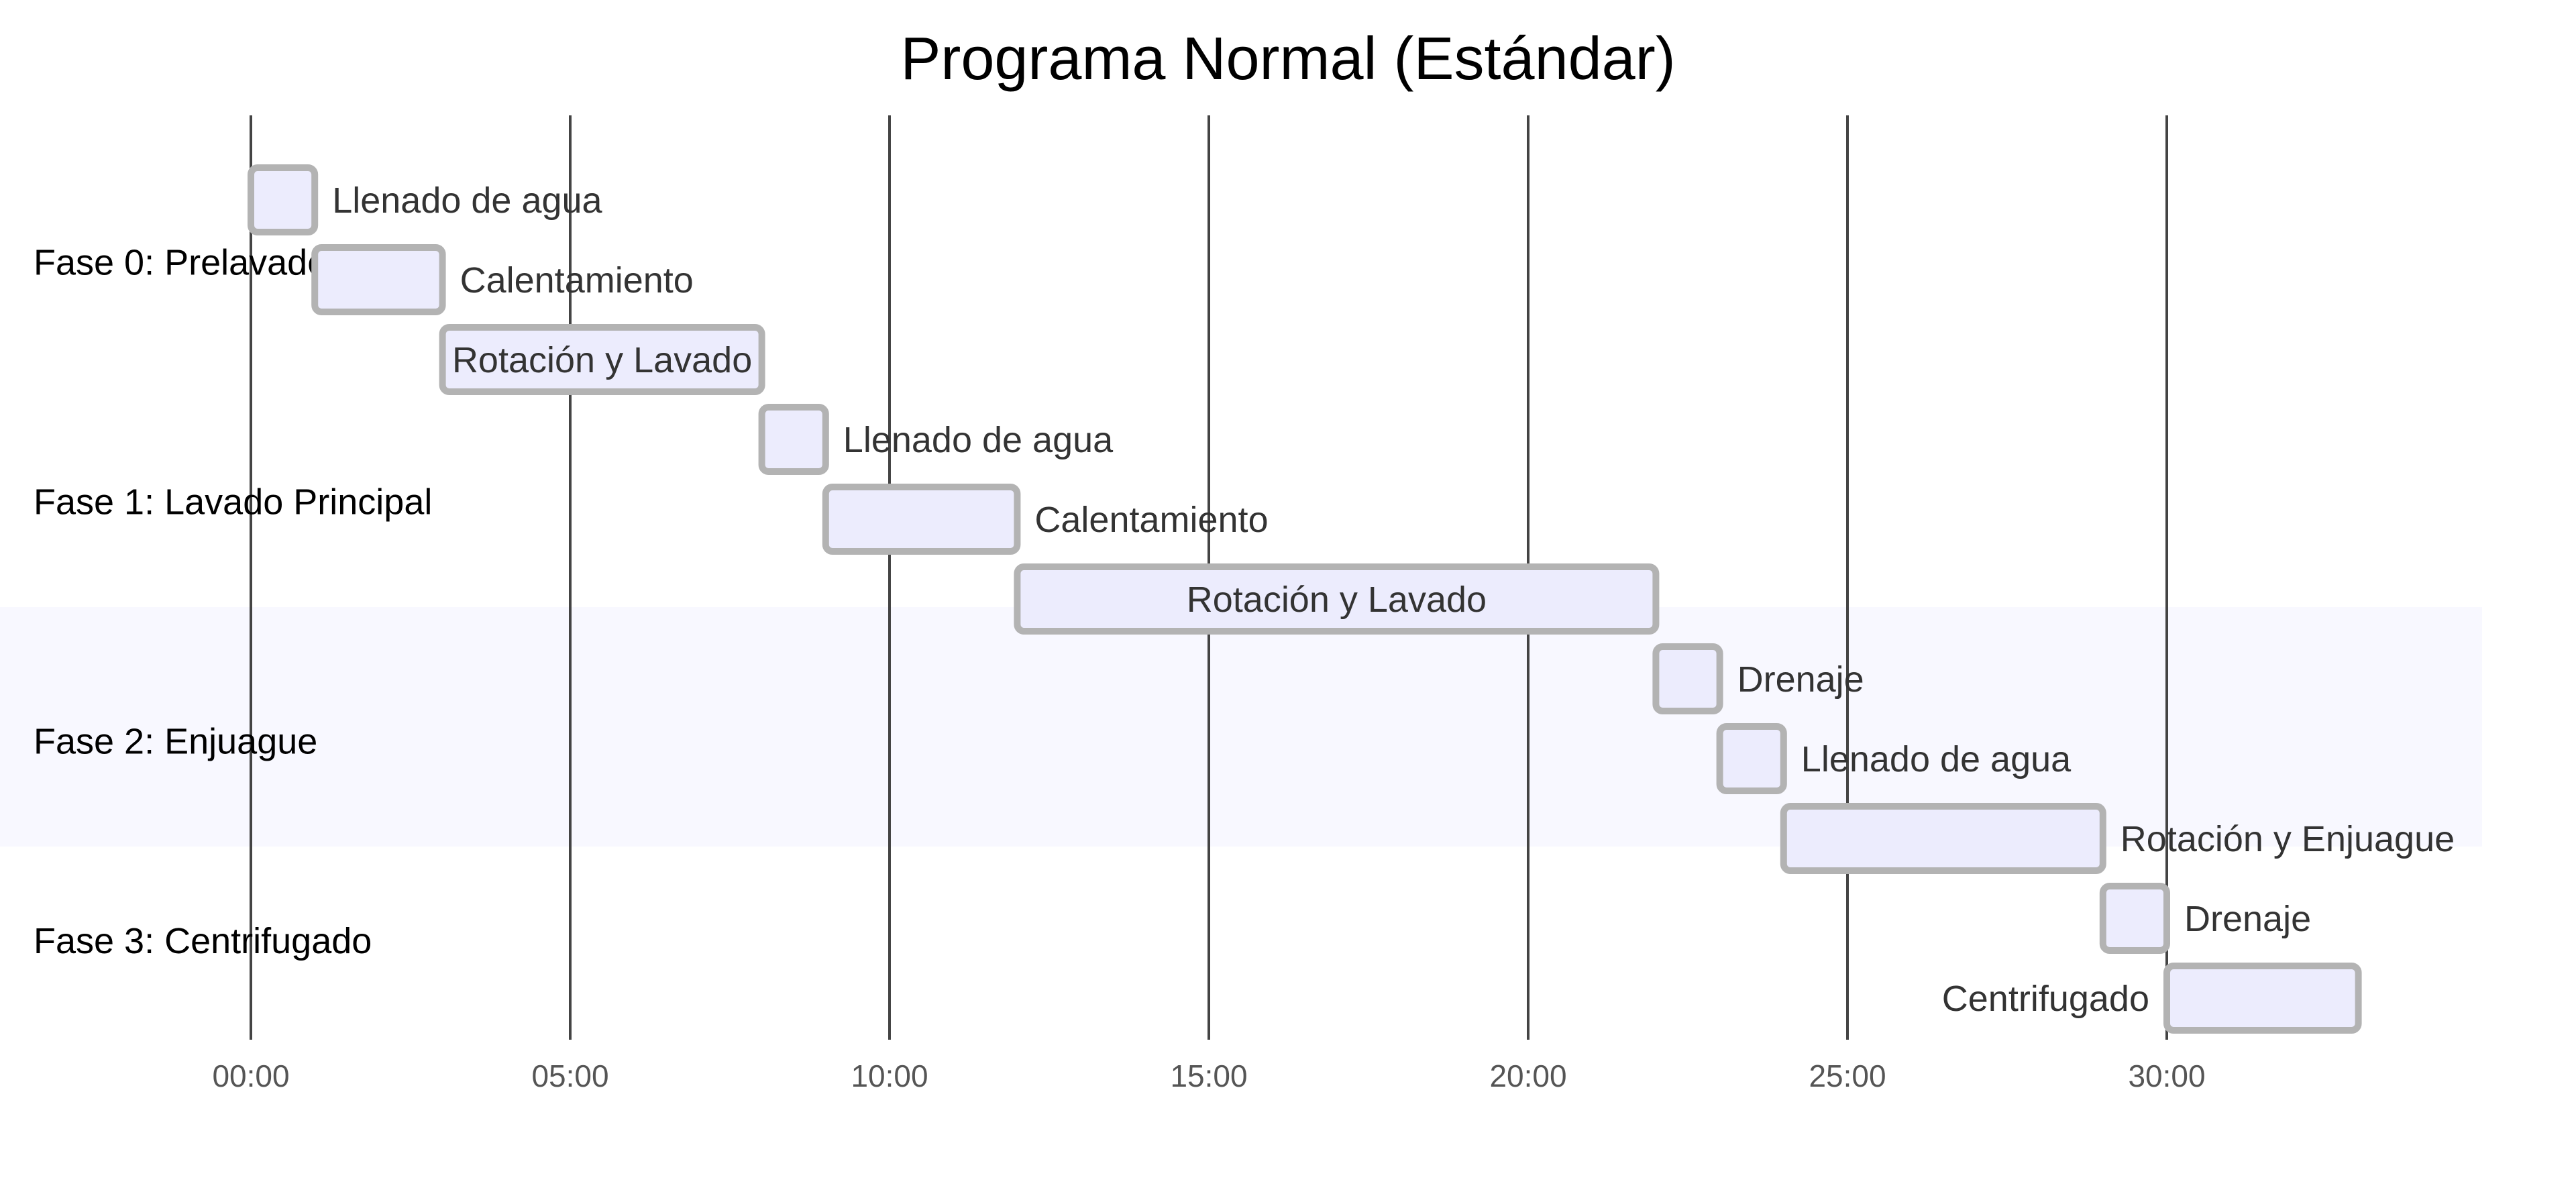  What do you see at coordinates (889, 1075) in the screenshot?
I see `x-tick-label: 10:00` at bounding box center [889, 1075].